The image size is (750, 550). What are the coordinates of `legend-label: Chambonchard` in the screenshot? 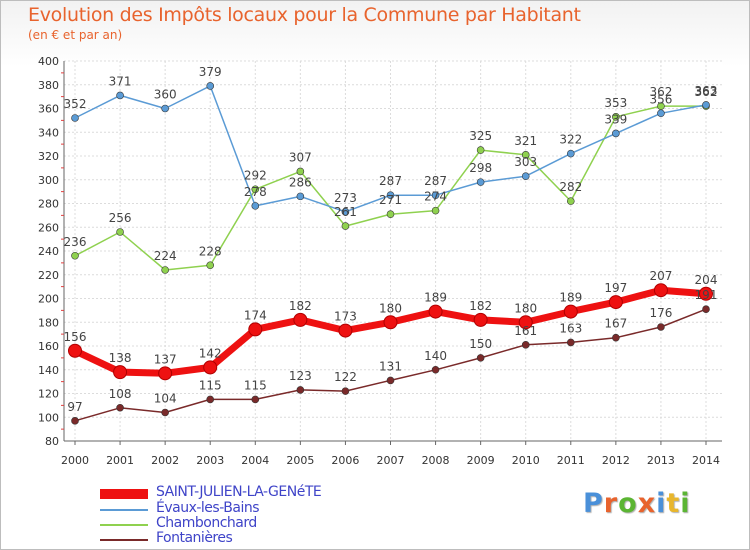 It's located at (206, 523).